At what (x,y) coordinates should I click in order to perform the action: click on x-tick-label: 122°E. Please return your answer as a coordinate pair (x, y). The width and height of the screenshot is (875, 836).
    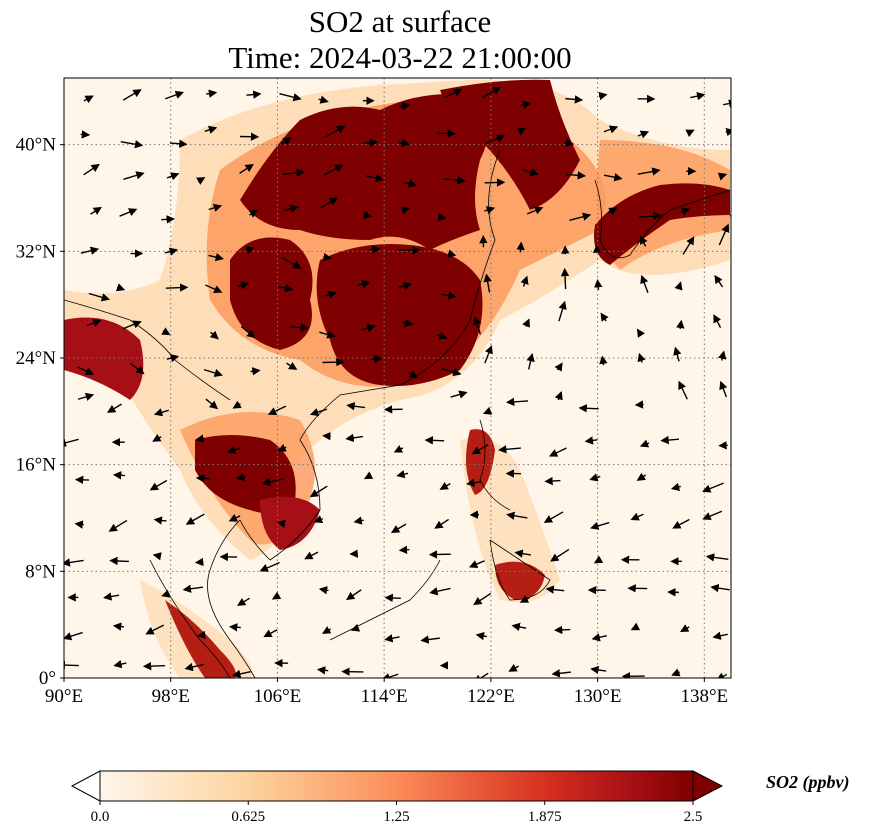
    Looking at the image, I should click on (491, 696).